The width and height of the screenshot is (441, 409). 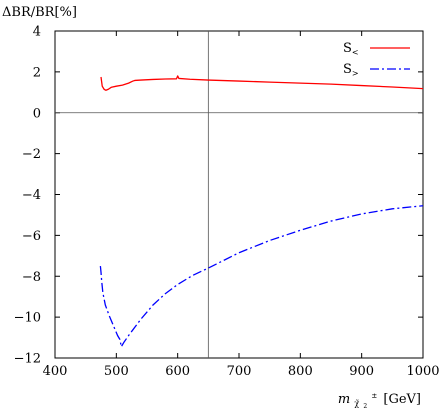 I want to click on y-tick-label: −2, so click(x=31, y=154).